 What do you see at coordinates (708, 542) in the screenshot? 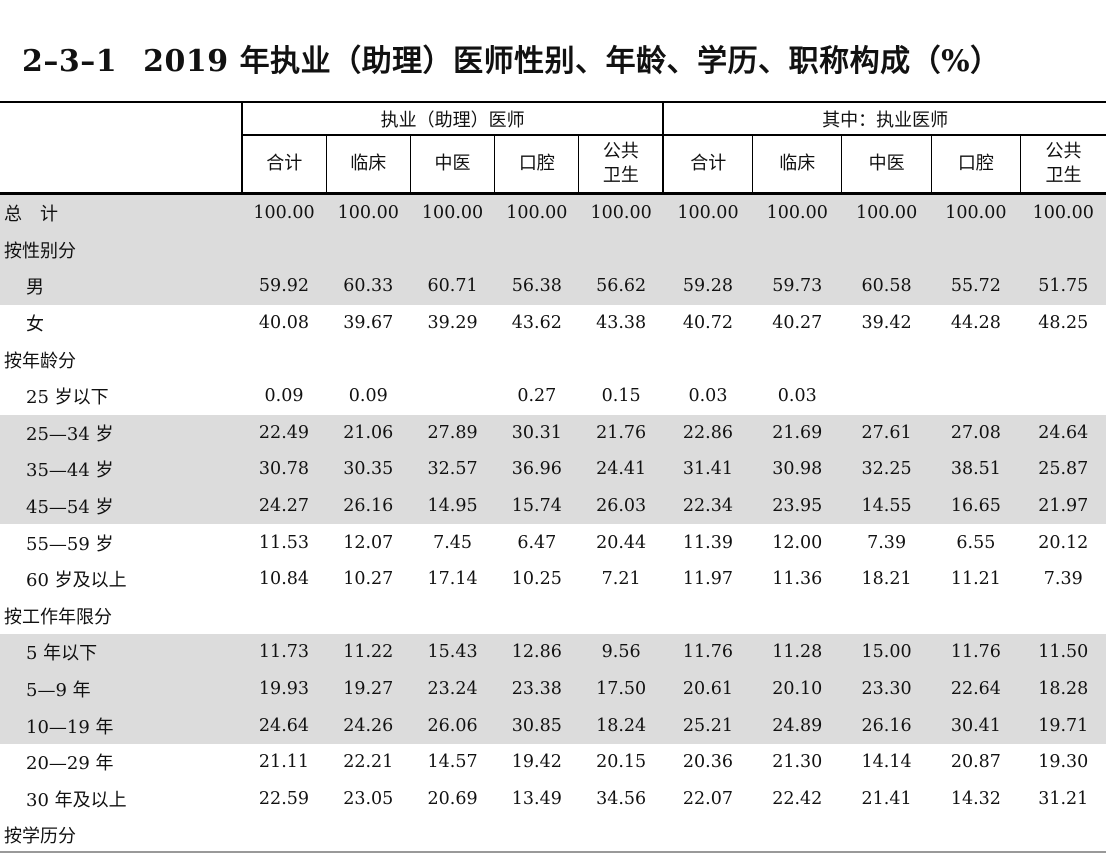
I see `table-cell: 11.39` at bounding box center [708, 542].